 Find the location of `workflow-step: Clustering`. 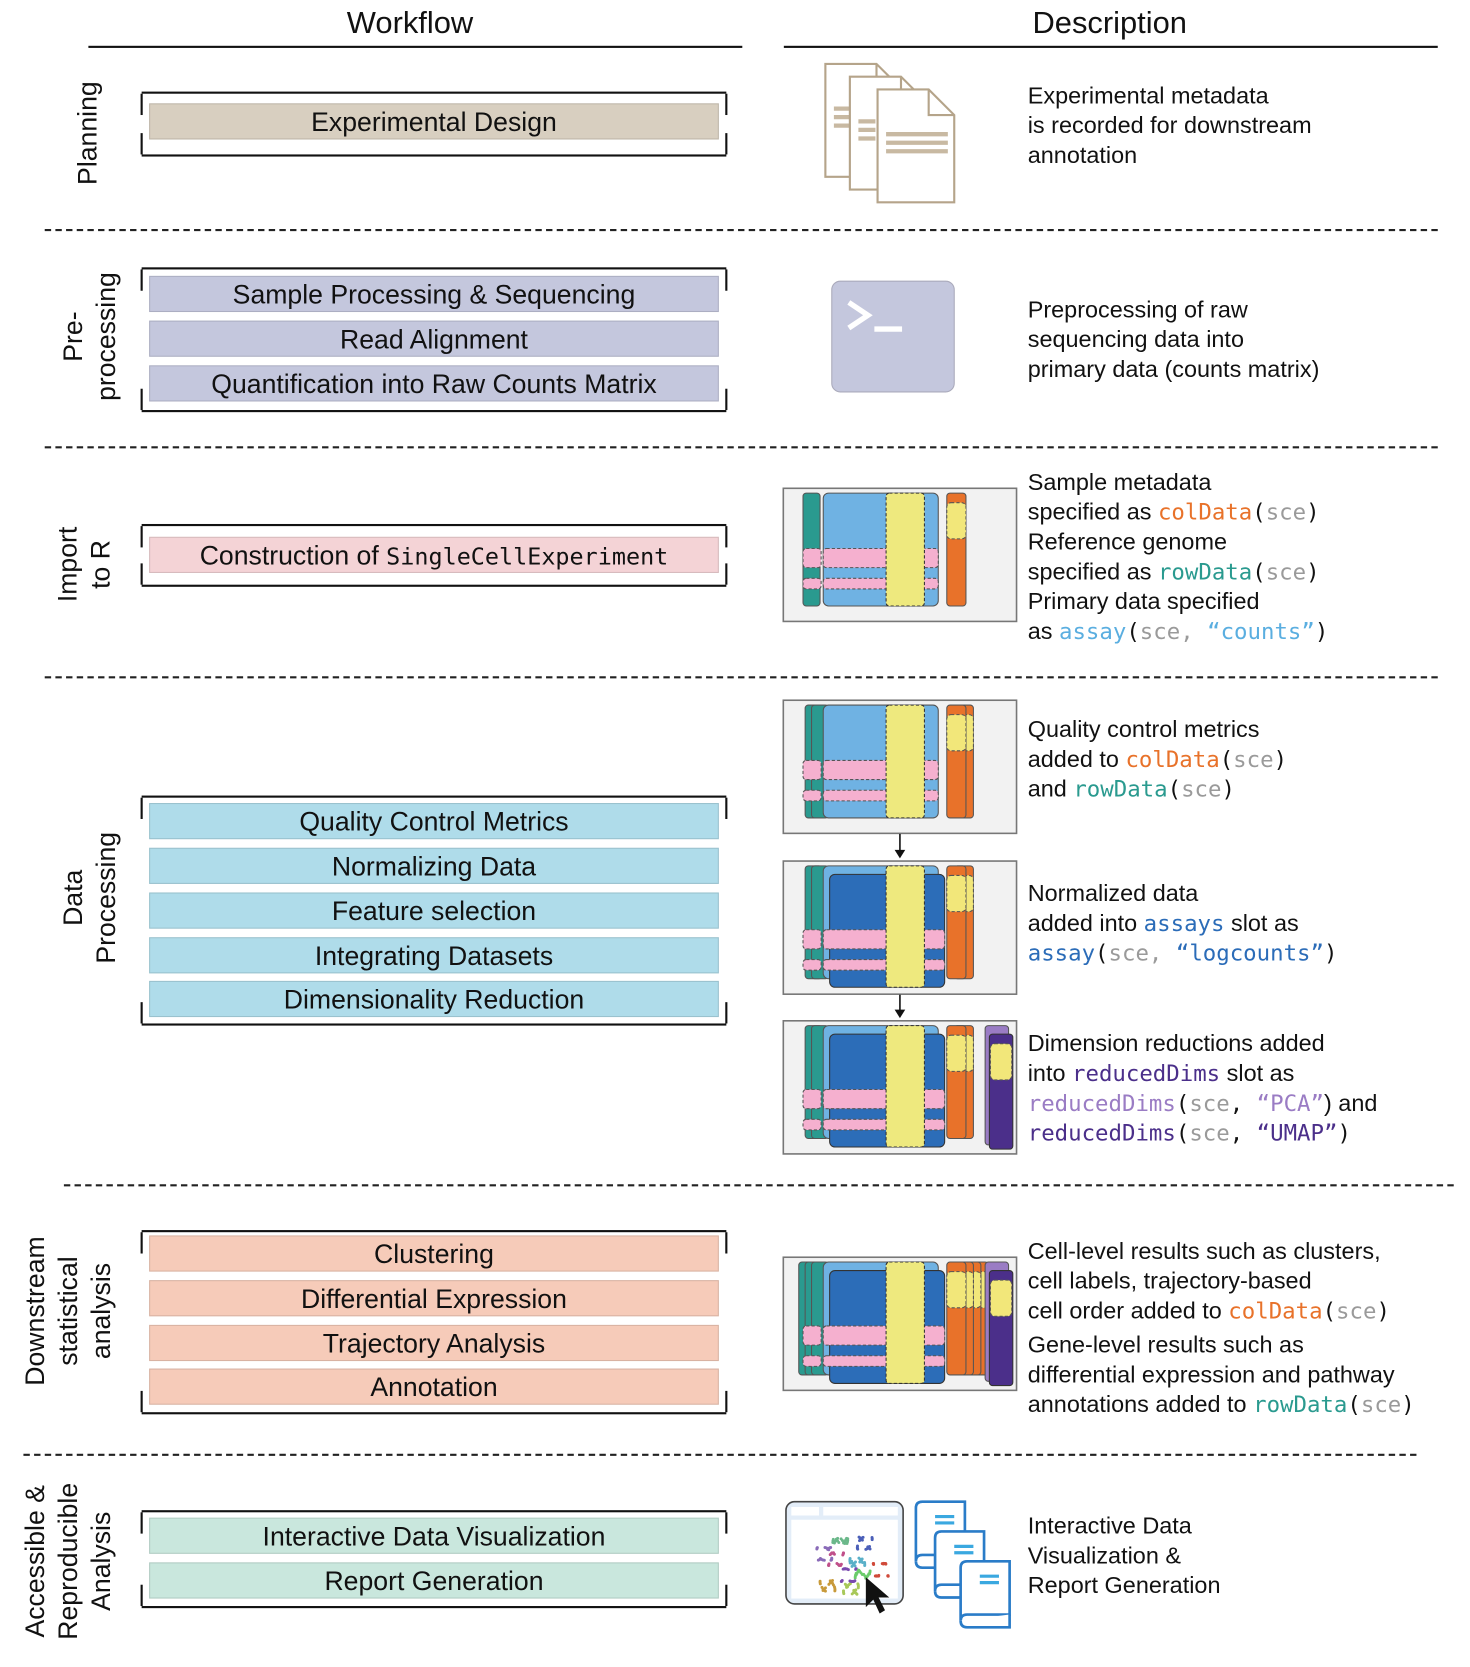

workflow-step: Clustering is located at coordinates (434, 1253).